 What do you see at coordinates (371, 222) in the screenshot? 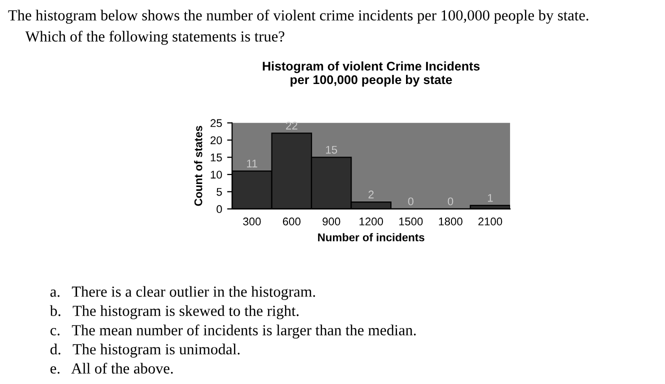
I see `x-tick-label: 1200` at bounding box center [371, 222].